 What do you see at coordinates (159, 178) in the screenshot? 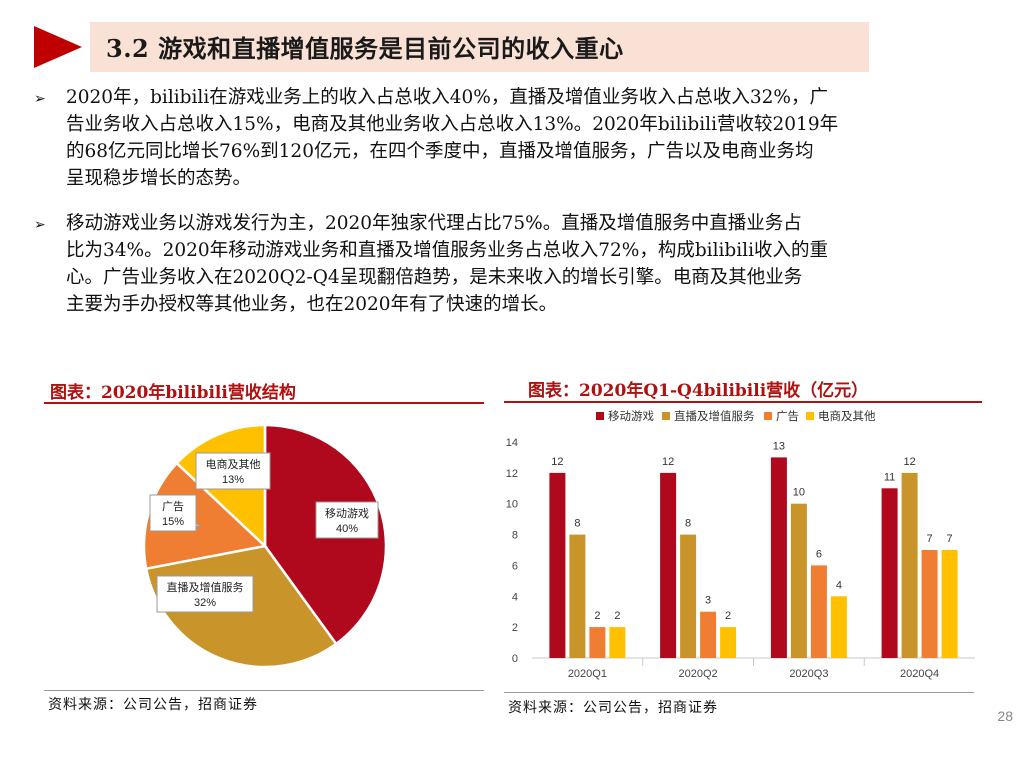
I see `paragraph-line: 呈现稳步增长的态势。` at bounding box center [159, 178].